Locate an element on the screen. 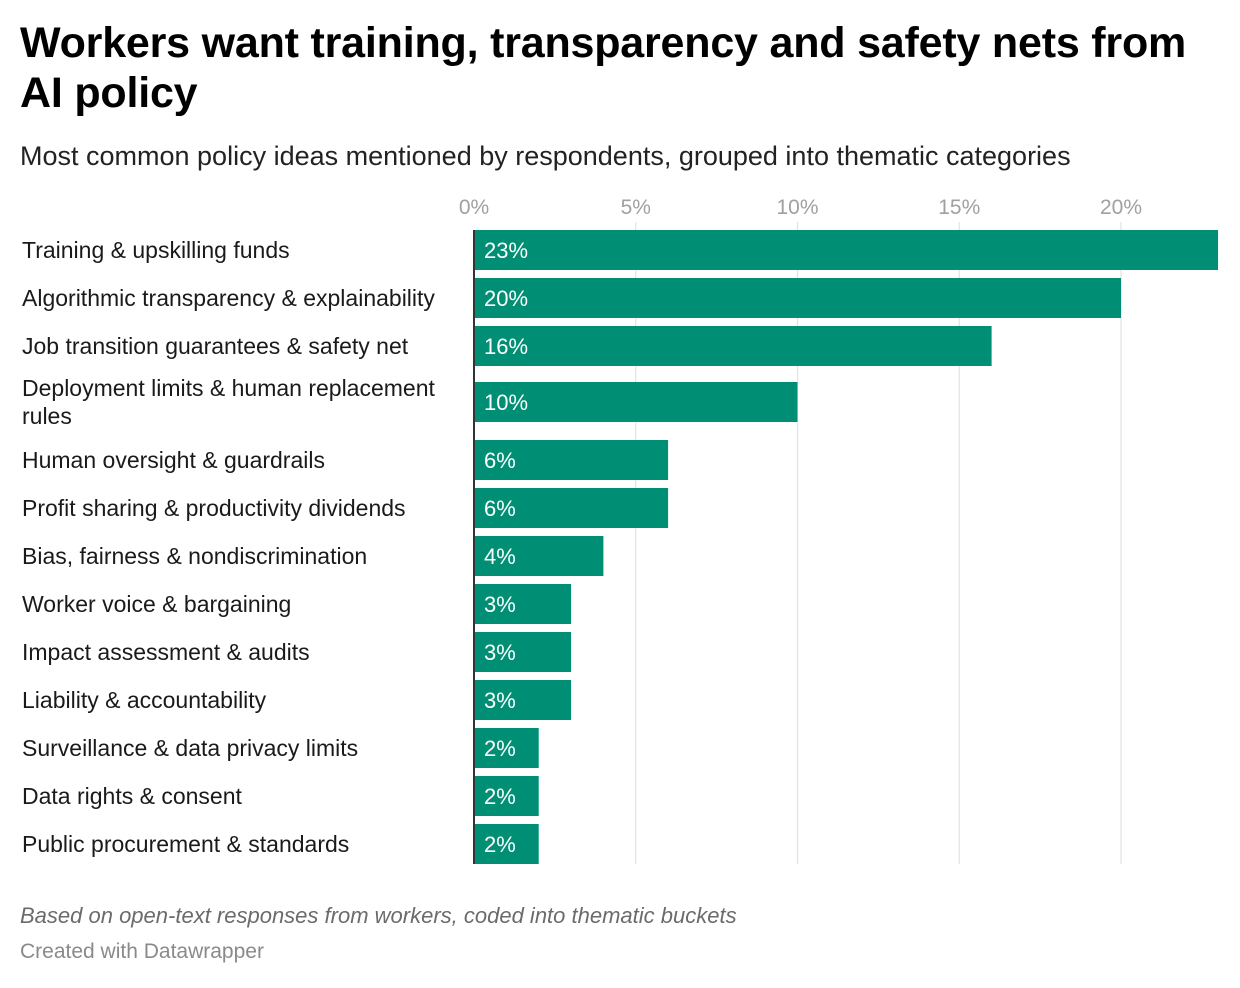  category-label: Deployment limits & human replacement is located at coordinates (229, 388).